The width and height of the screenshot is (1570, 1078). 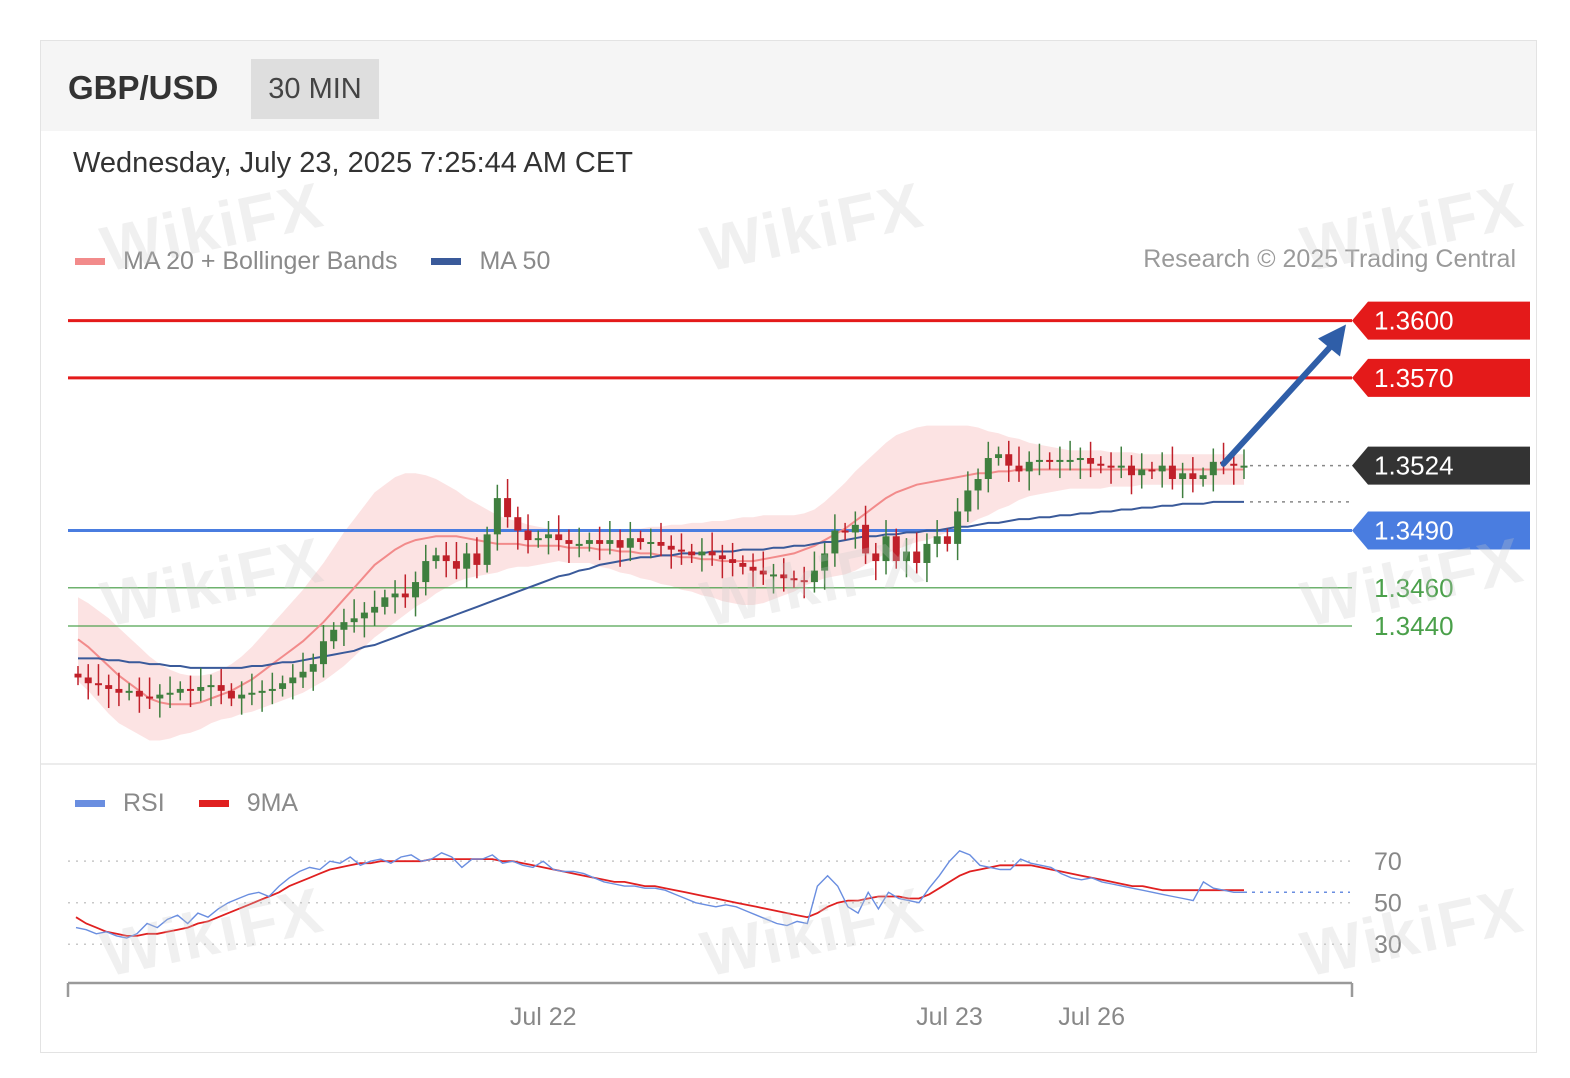 What do you see at coordinates (1329, 259) in the screenshot?
I see `research-credit: Research © 2025 Trading Central` at bounding box center [1329, 259].